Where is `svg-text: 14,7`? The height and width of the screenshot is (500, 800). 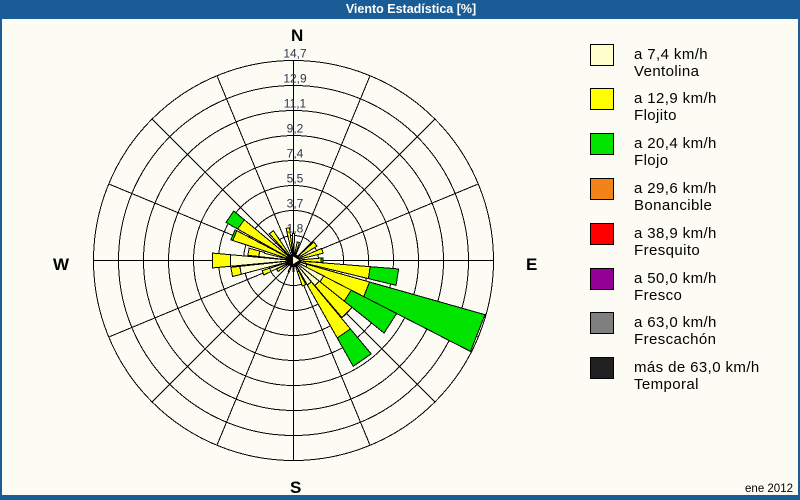
svg-text: 14,7 is located at coordinates (295, 54).